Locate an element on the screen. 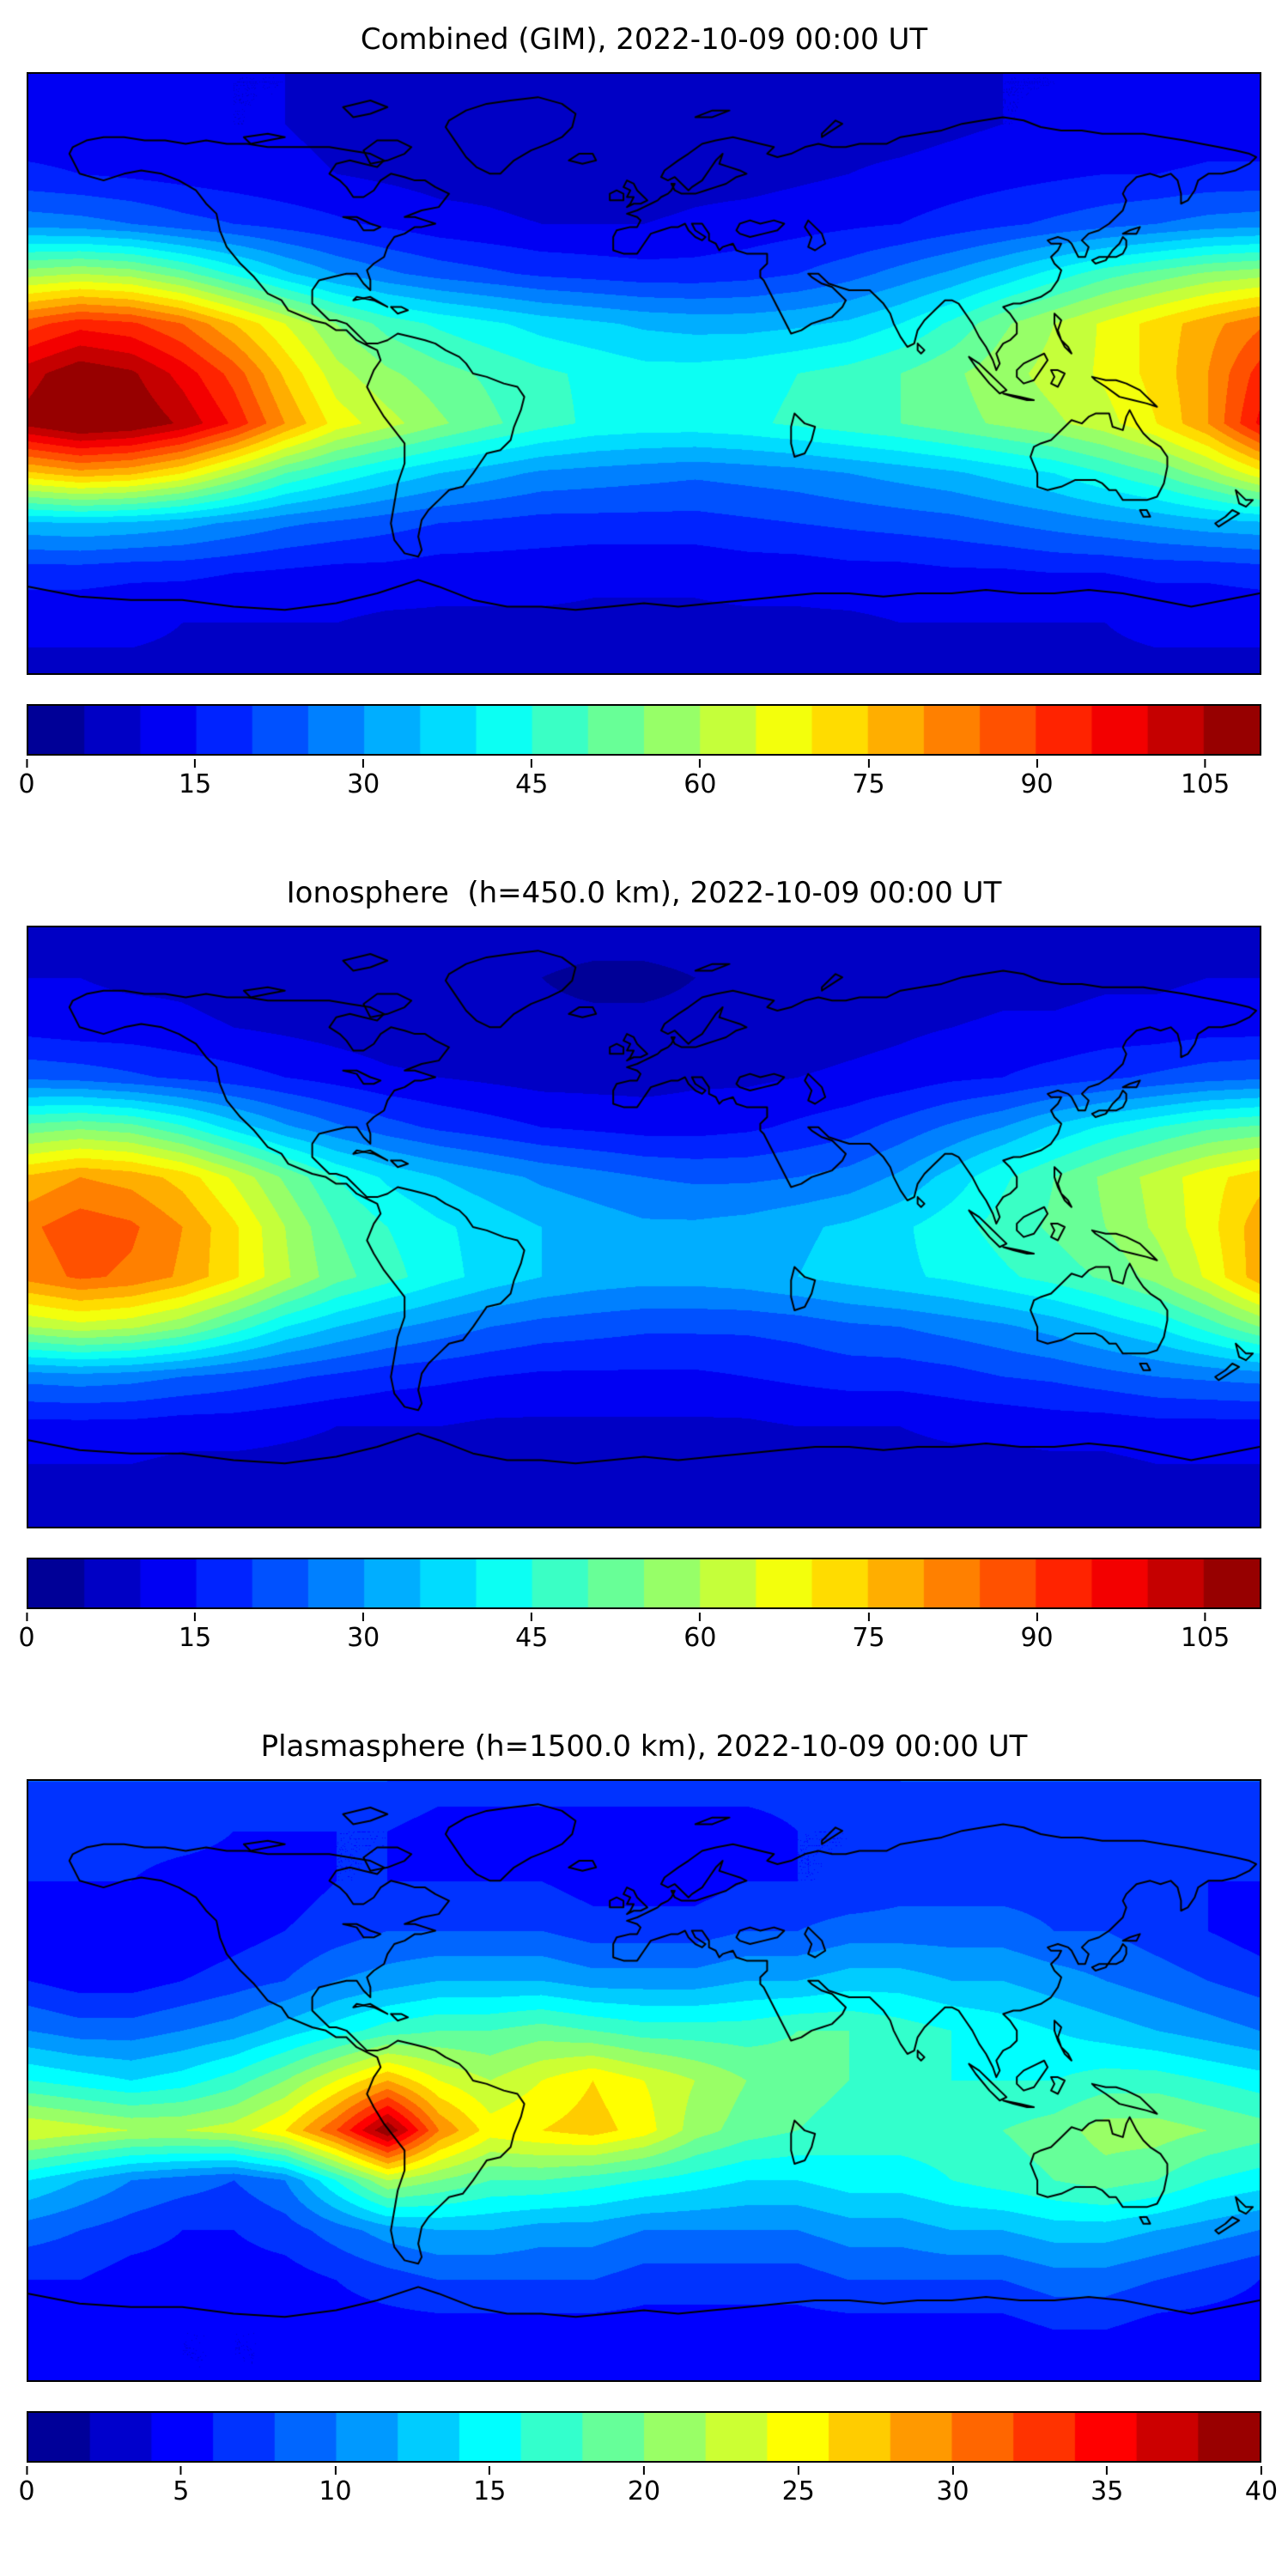  colorbar-tick: 10 is located at coordinates (335, 2486).